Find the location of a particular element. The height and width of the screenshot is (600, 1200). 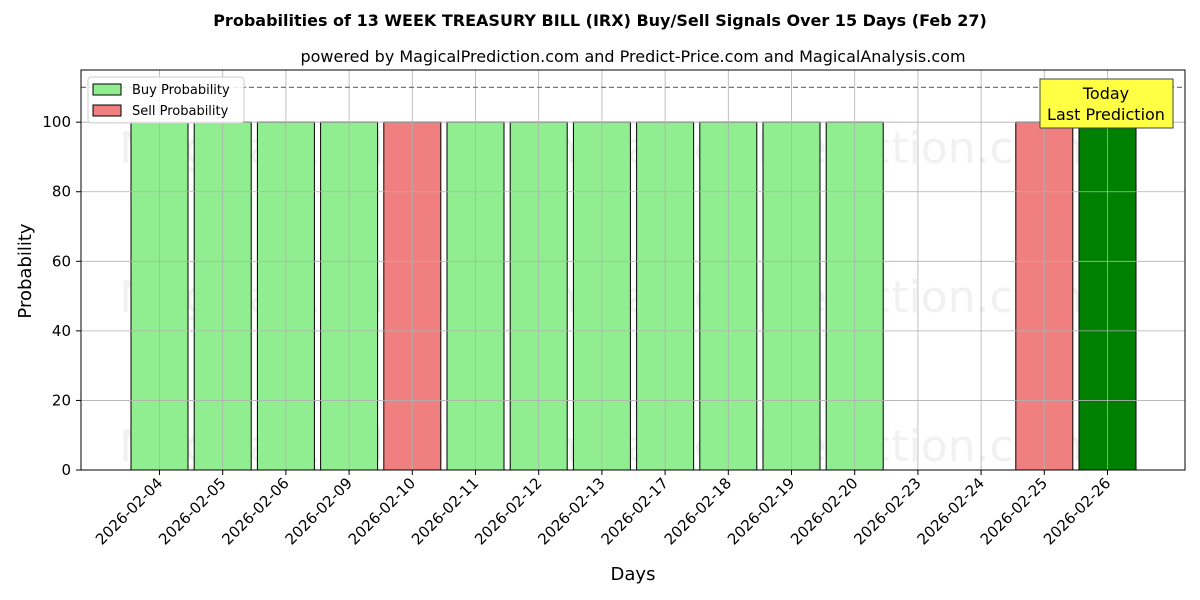

y-tick-label: 100 is located at coordinates (56, 122).